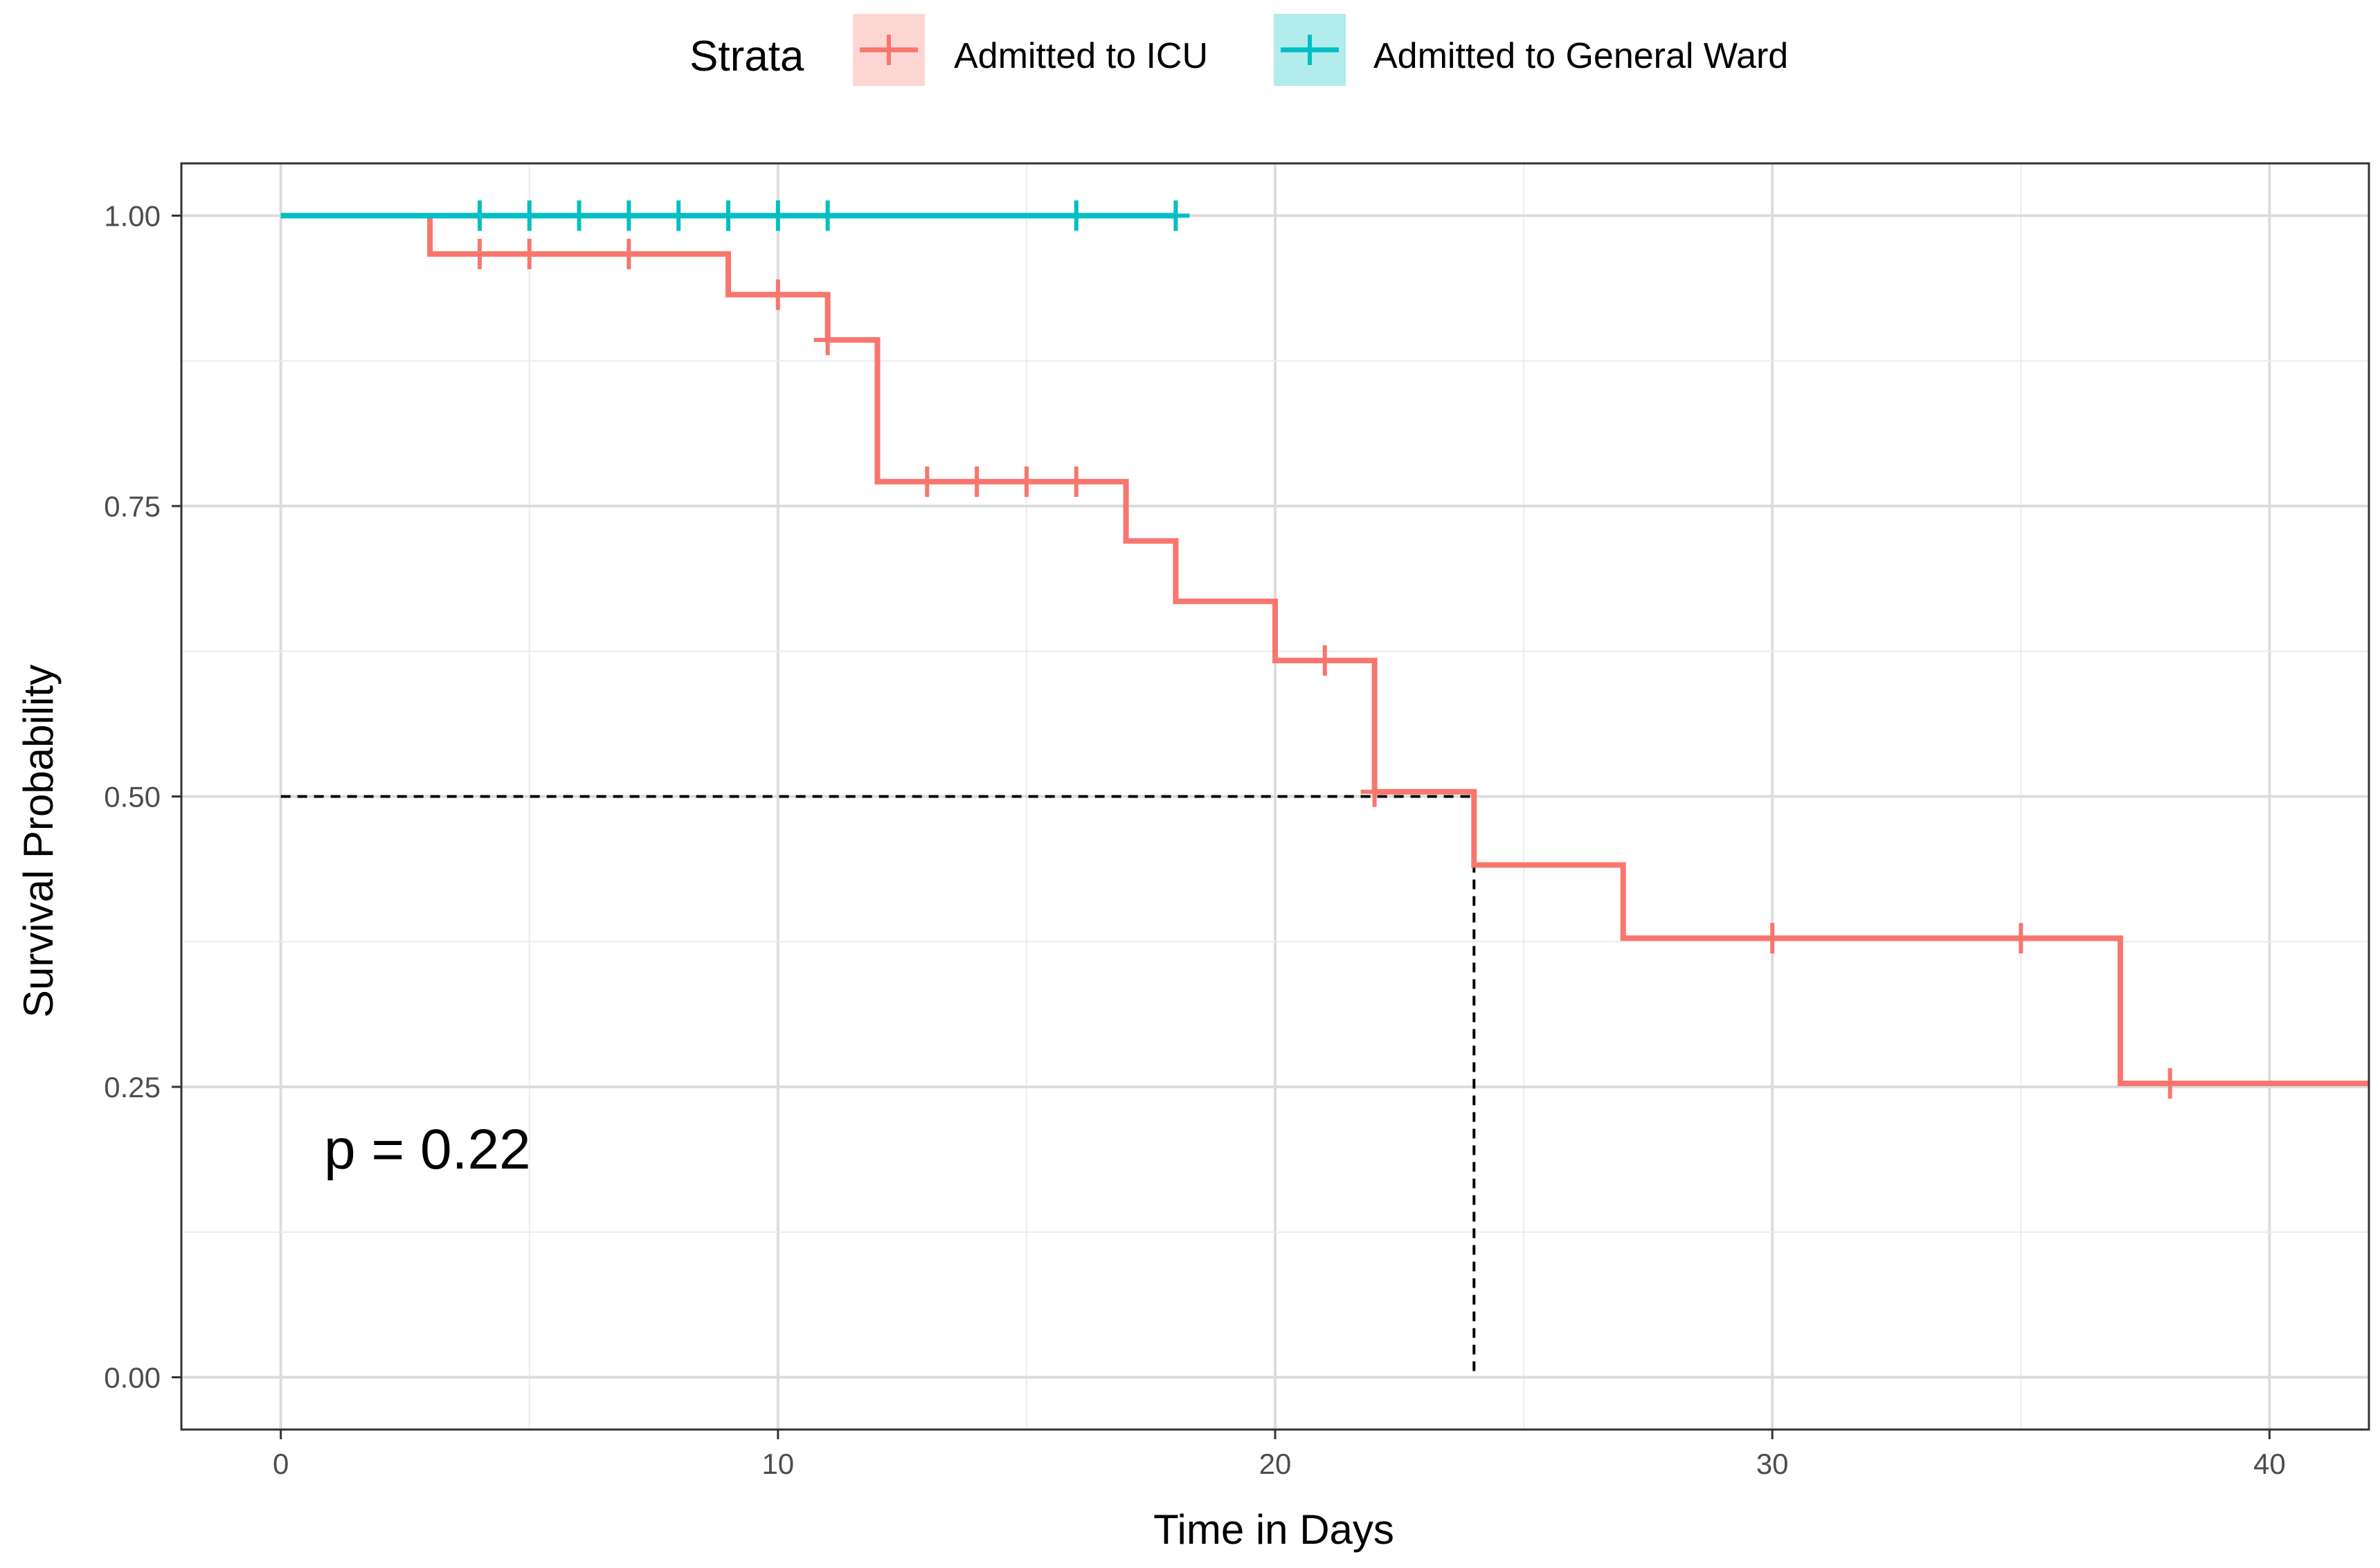 The height and width of the screenshot is (1568, 2380). What do you see at coordinates (427, 1149) in the screenshot?
I see `p-value-annotation: p = 0.22` at bounding box center [427, 1149].